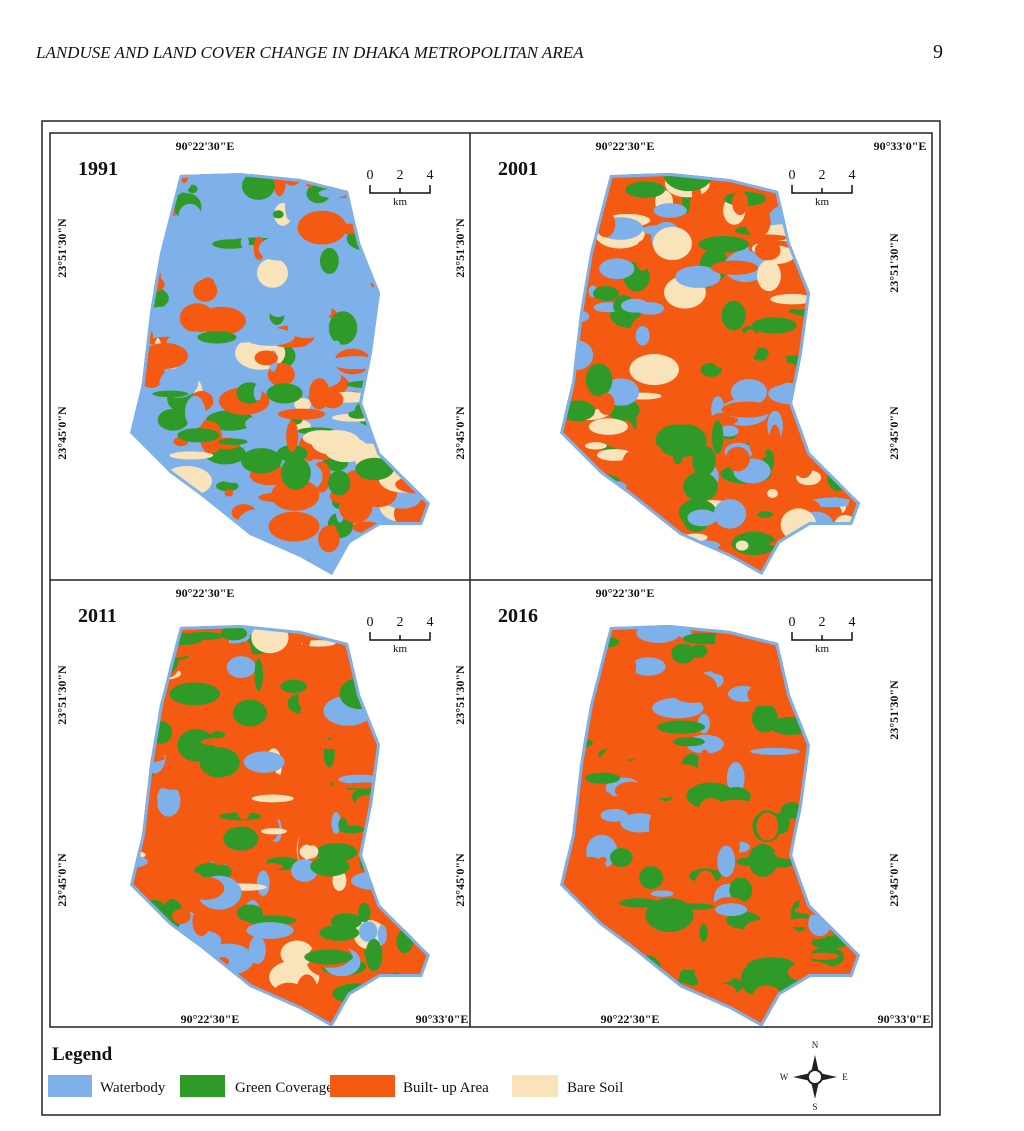  I want to click on panel-year: 2001, so click(518, 169).